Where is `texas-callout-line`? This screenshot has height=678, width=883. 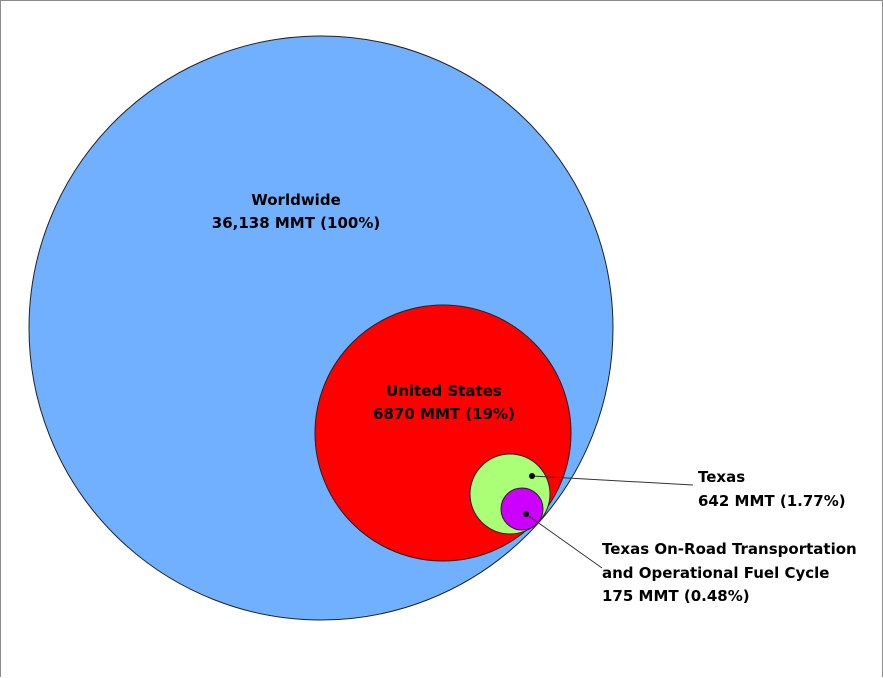 texas-callout-line is located at coordinates (612, 480).